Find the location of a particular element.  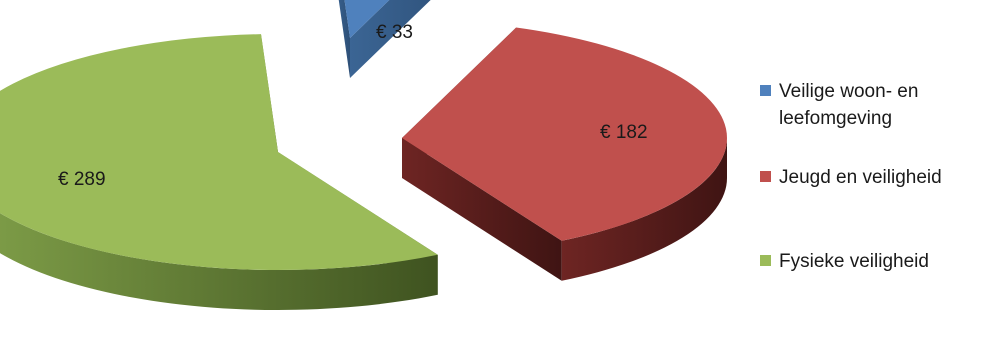

pie-data-label: € 33 is located at coordinates (394, 32).